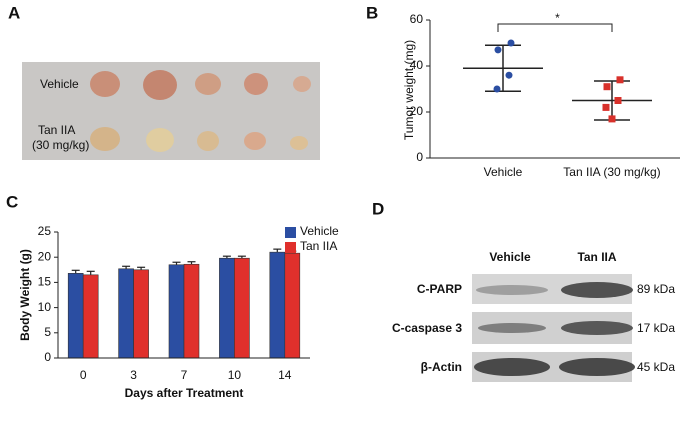 Image resolution: width=685 pixels, height=432 pixels. Describe the element at coordinates (319, 231) in the screenshot. I see `legend-label: Vehicle` at that location.